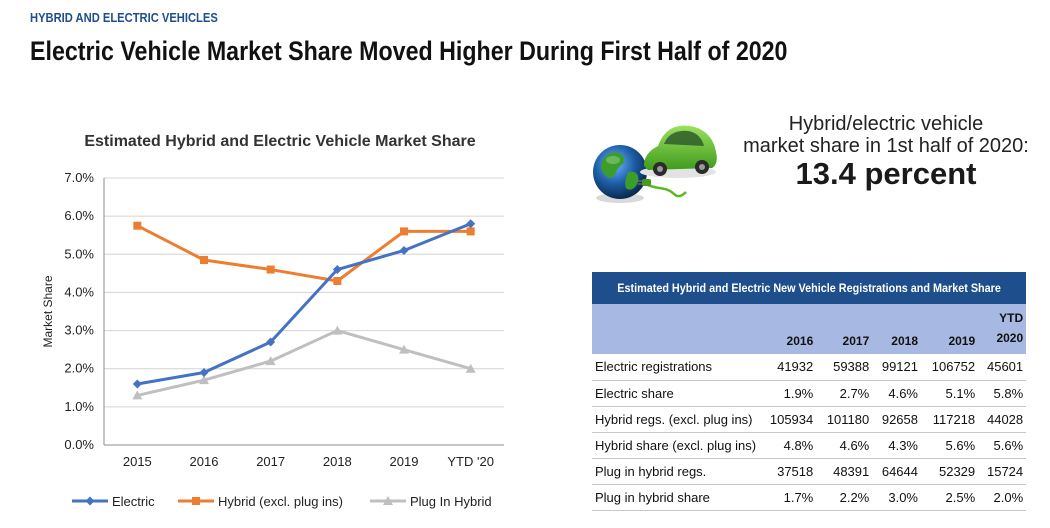 The height and width of the screenshot is (528, 1050). What do you see at coordinates (676, 393) in the screenshot?
I see `table-row-label: Electric share` at bounding box center [676, 393].